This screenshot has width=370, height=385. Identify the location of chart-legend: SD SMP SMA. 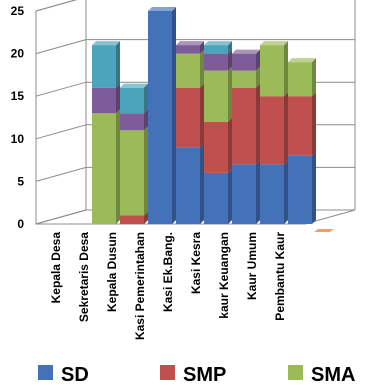
(196, 374).